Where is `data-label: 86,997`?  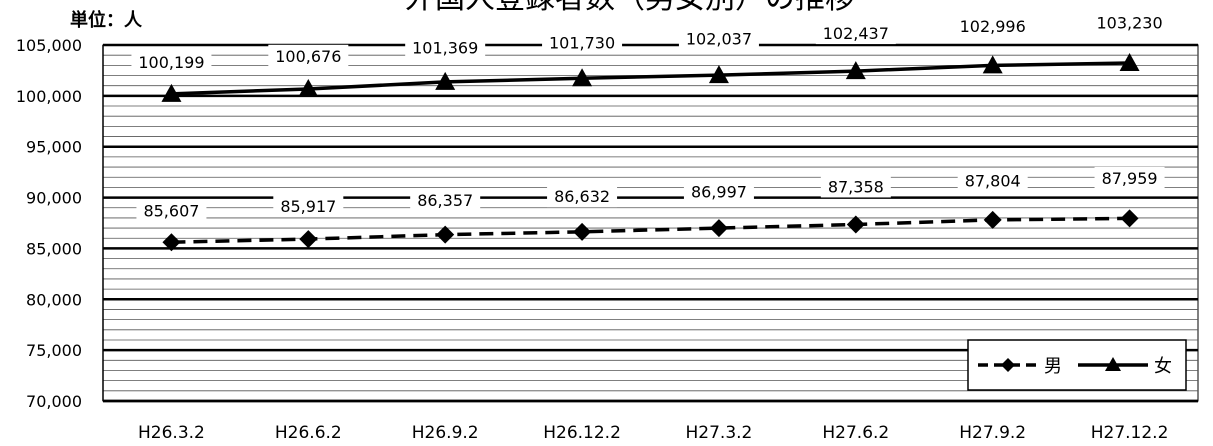
data-label: 86,997 is located at coordinates (719, 191).